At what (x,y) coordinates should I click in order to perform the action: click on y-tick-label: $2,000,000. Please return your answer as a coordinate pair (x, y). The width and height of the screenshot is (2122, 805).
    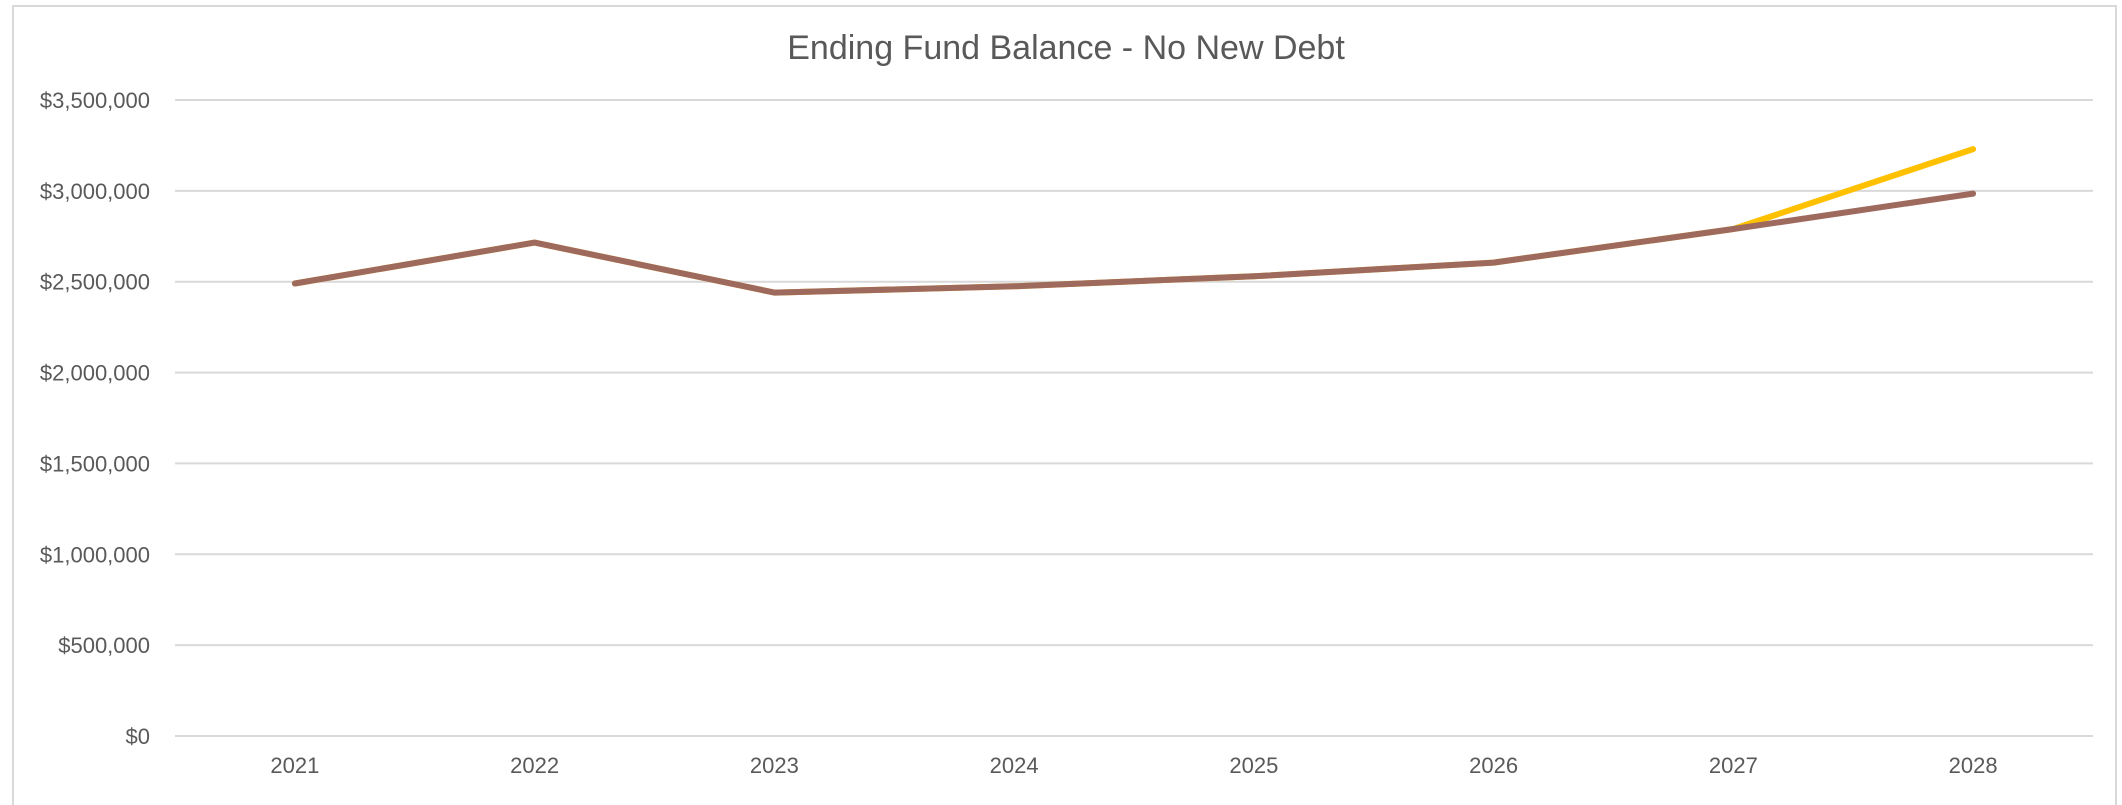
    Looking at the image, I should click on (95, 373).